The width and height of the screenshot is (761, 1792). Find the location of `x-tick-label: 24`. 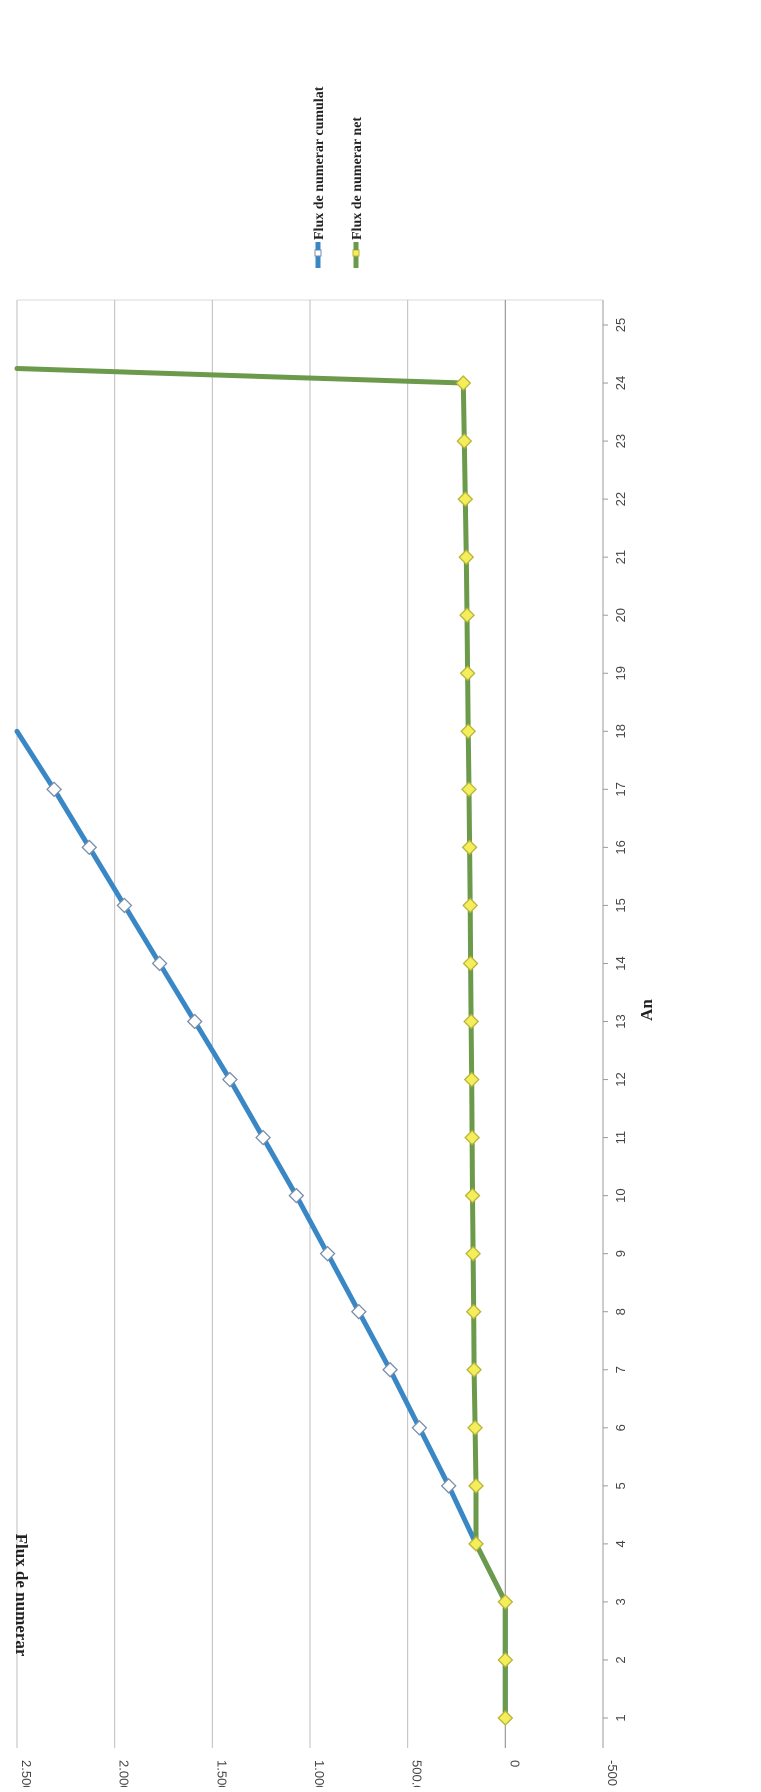

x-tick-label: 24 is located at coordinates (620, 383).